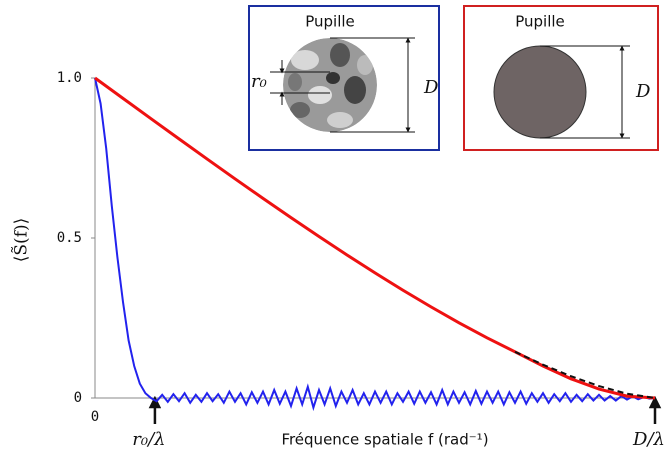 This screenshot has width=667, height=470. Describe the element at coordinates (259, 81) in the screenshot. I see `inset-r0-label: r₀` at that location.